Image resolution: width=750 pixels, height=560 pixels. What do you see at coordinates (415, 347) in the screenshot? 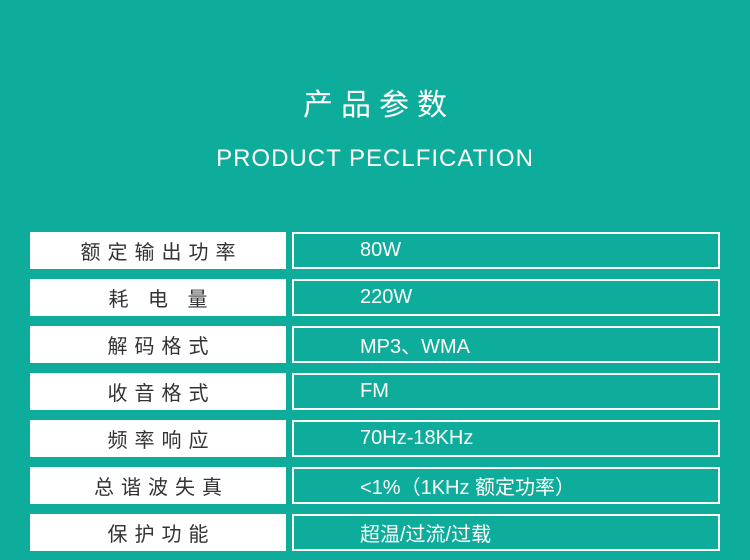
I see `spec-value: MP3、WMA` at bounding box center [415, 347].